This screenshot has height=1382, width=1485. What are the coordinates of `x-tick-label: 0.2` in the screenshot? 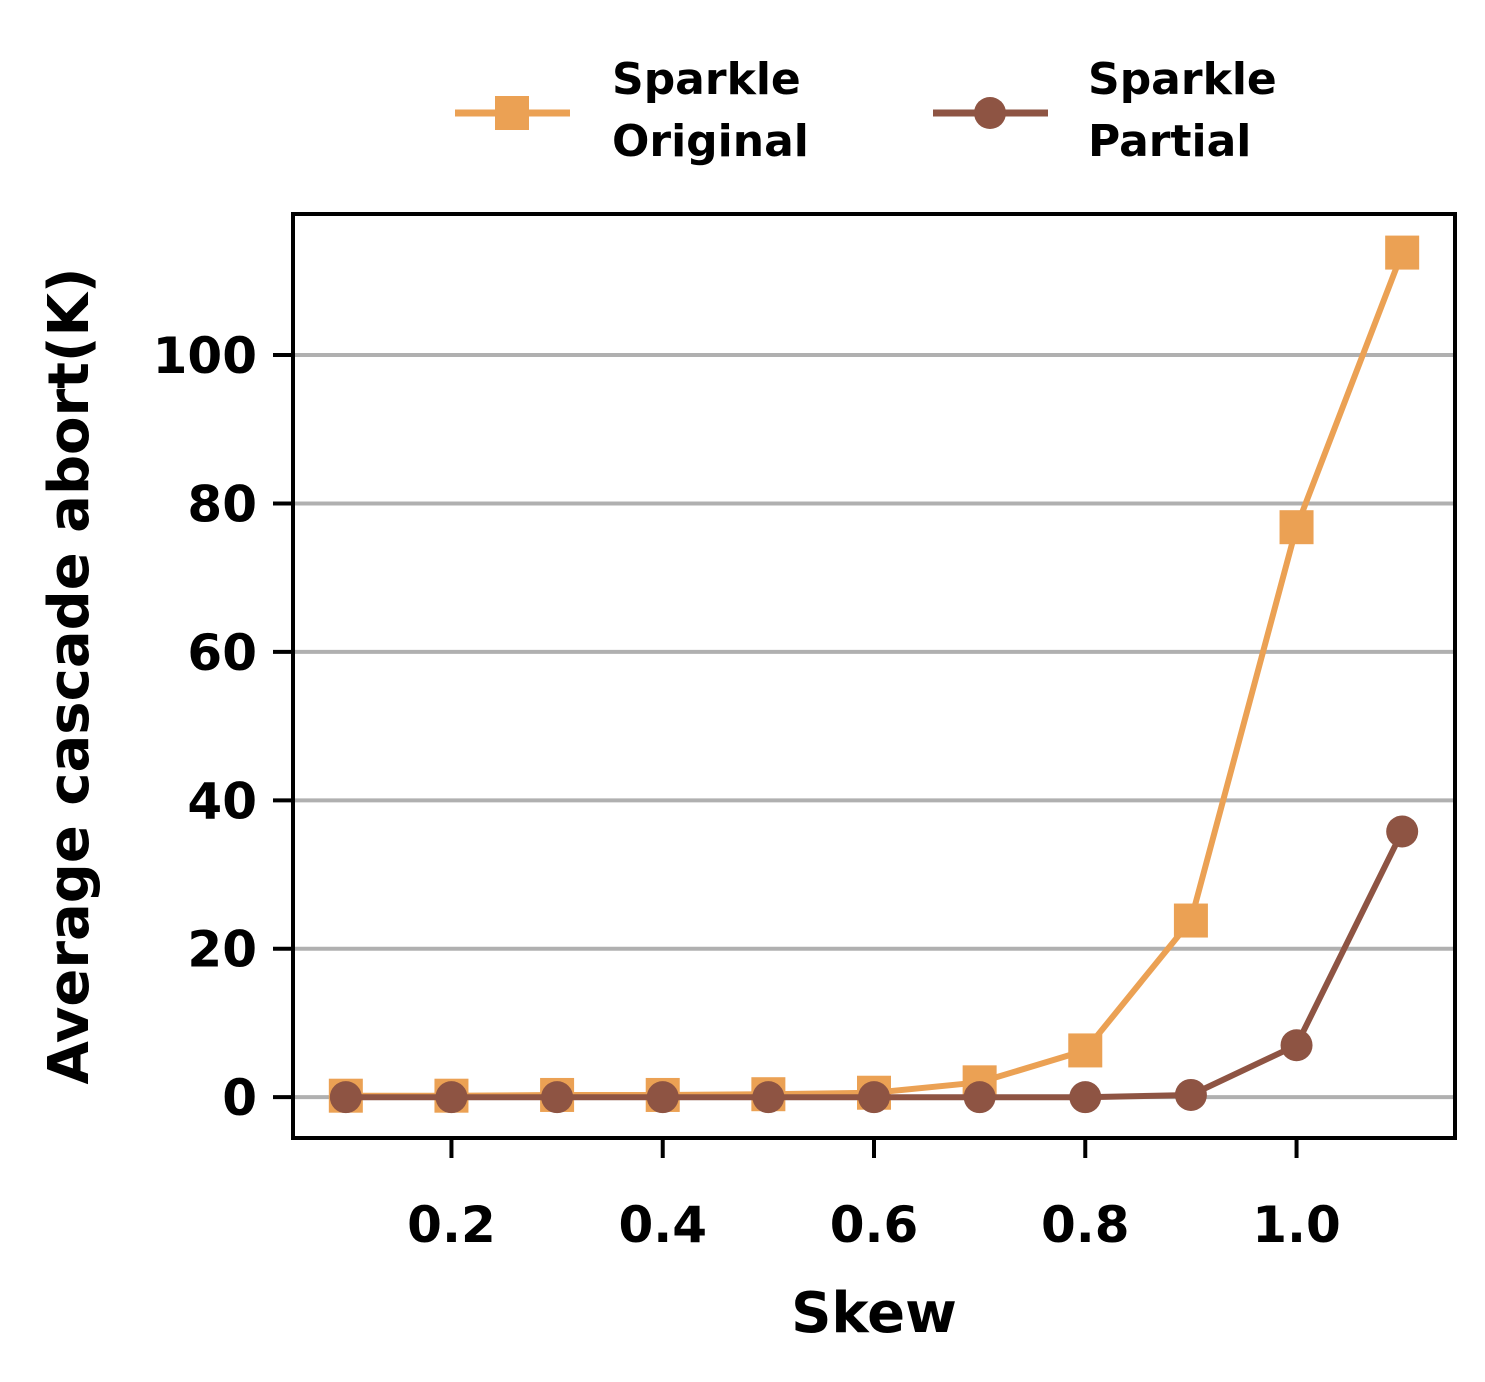 It's located at (451, 1225).